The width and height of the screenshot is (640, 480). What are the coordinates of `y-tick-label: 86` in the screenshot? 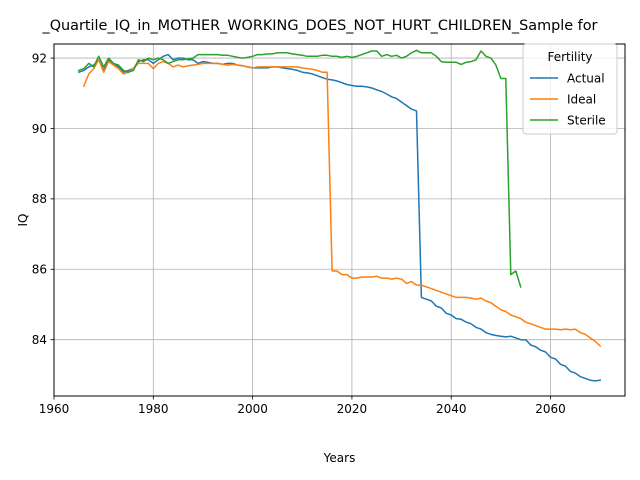 It's located at (39, 270).